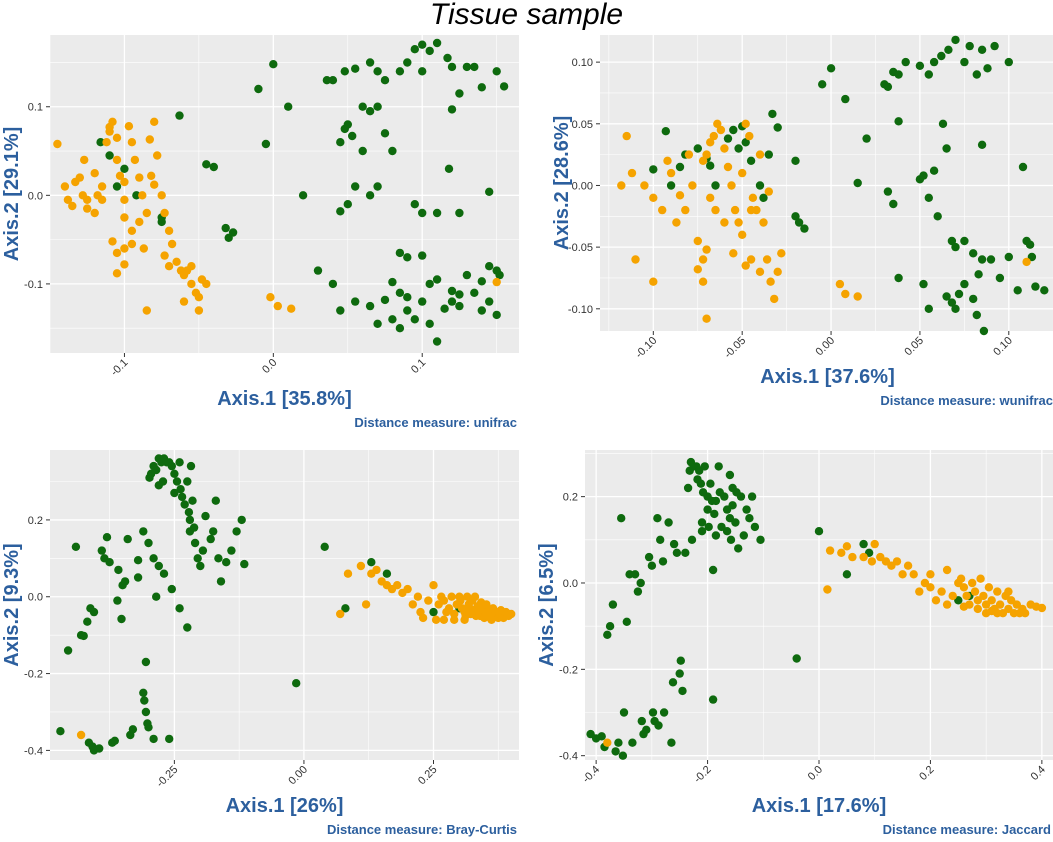 The image size is (1053, 842). Describe the element at coordinates (580, 310) in the screenshot. I see `y-tick-label: -0.10` at that location.